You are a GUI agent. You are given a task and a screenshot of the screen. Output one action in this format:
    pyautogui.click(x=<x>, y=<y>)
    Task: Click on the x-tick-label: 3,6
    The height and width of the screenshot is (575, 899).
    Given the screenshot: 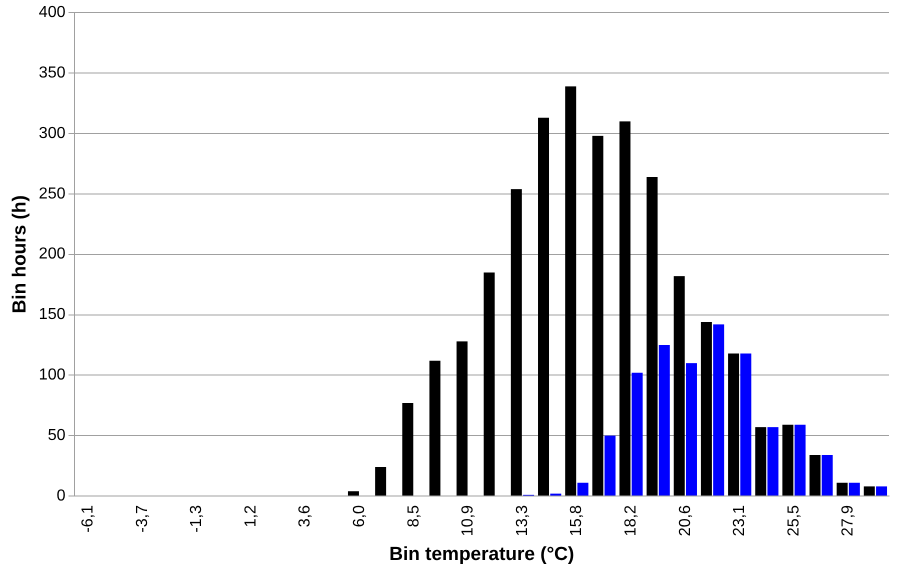 What is the action you would take?
    pyautogui.click(x=305, y=516)
    